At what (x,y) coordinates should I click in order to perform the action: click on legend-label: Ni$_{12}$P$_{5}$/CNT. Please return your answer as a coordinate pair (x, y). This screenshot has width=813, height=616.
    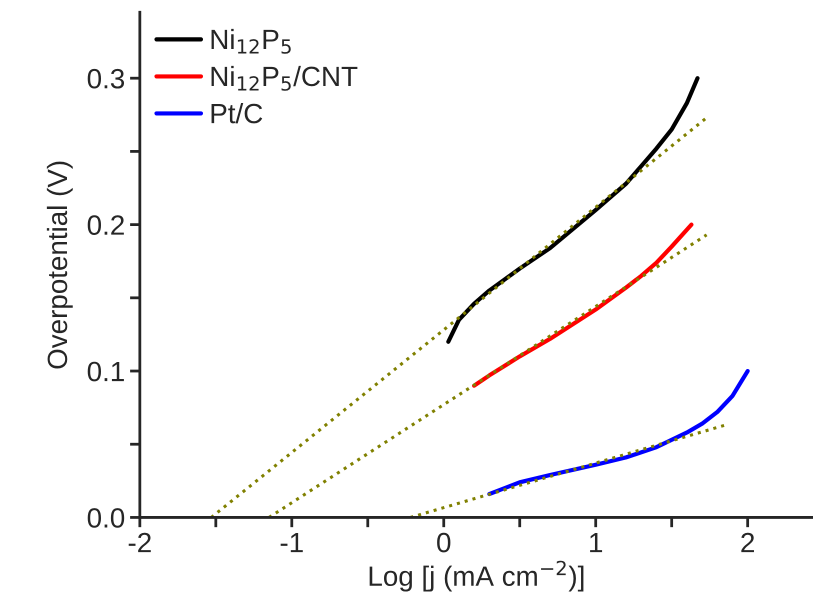
    Looking at the image, I should click on (285, 78).